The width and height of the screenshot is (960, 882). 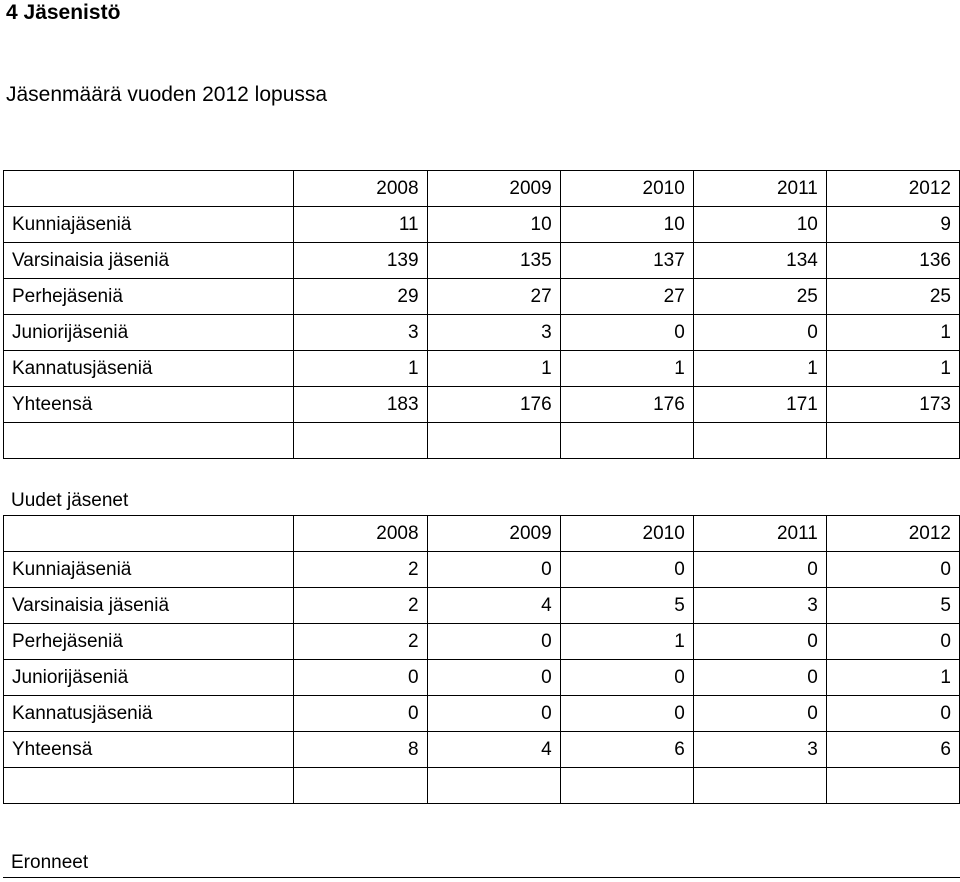 What do you see at coordinates (50, 862) in the screenshot?
I see `section-title-resigned: Eronneet` at bounding box center [50, 862].